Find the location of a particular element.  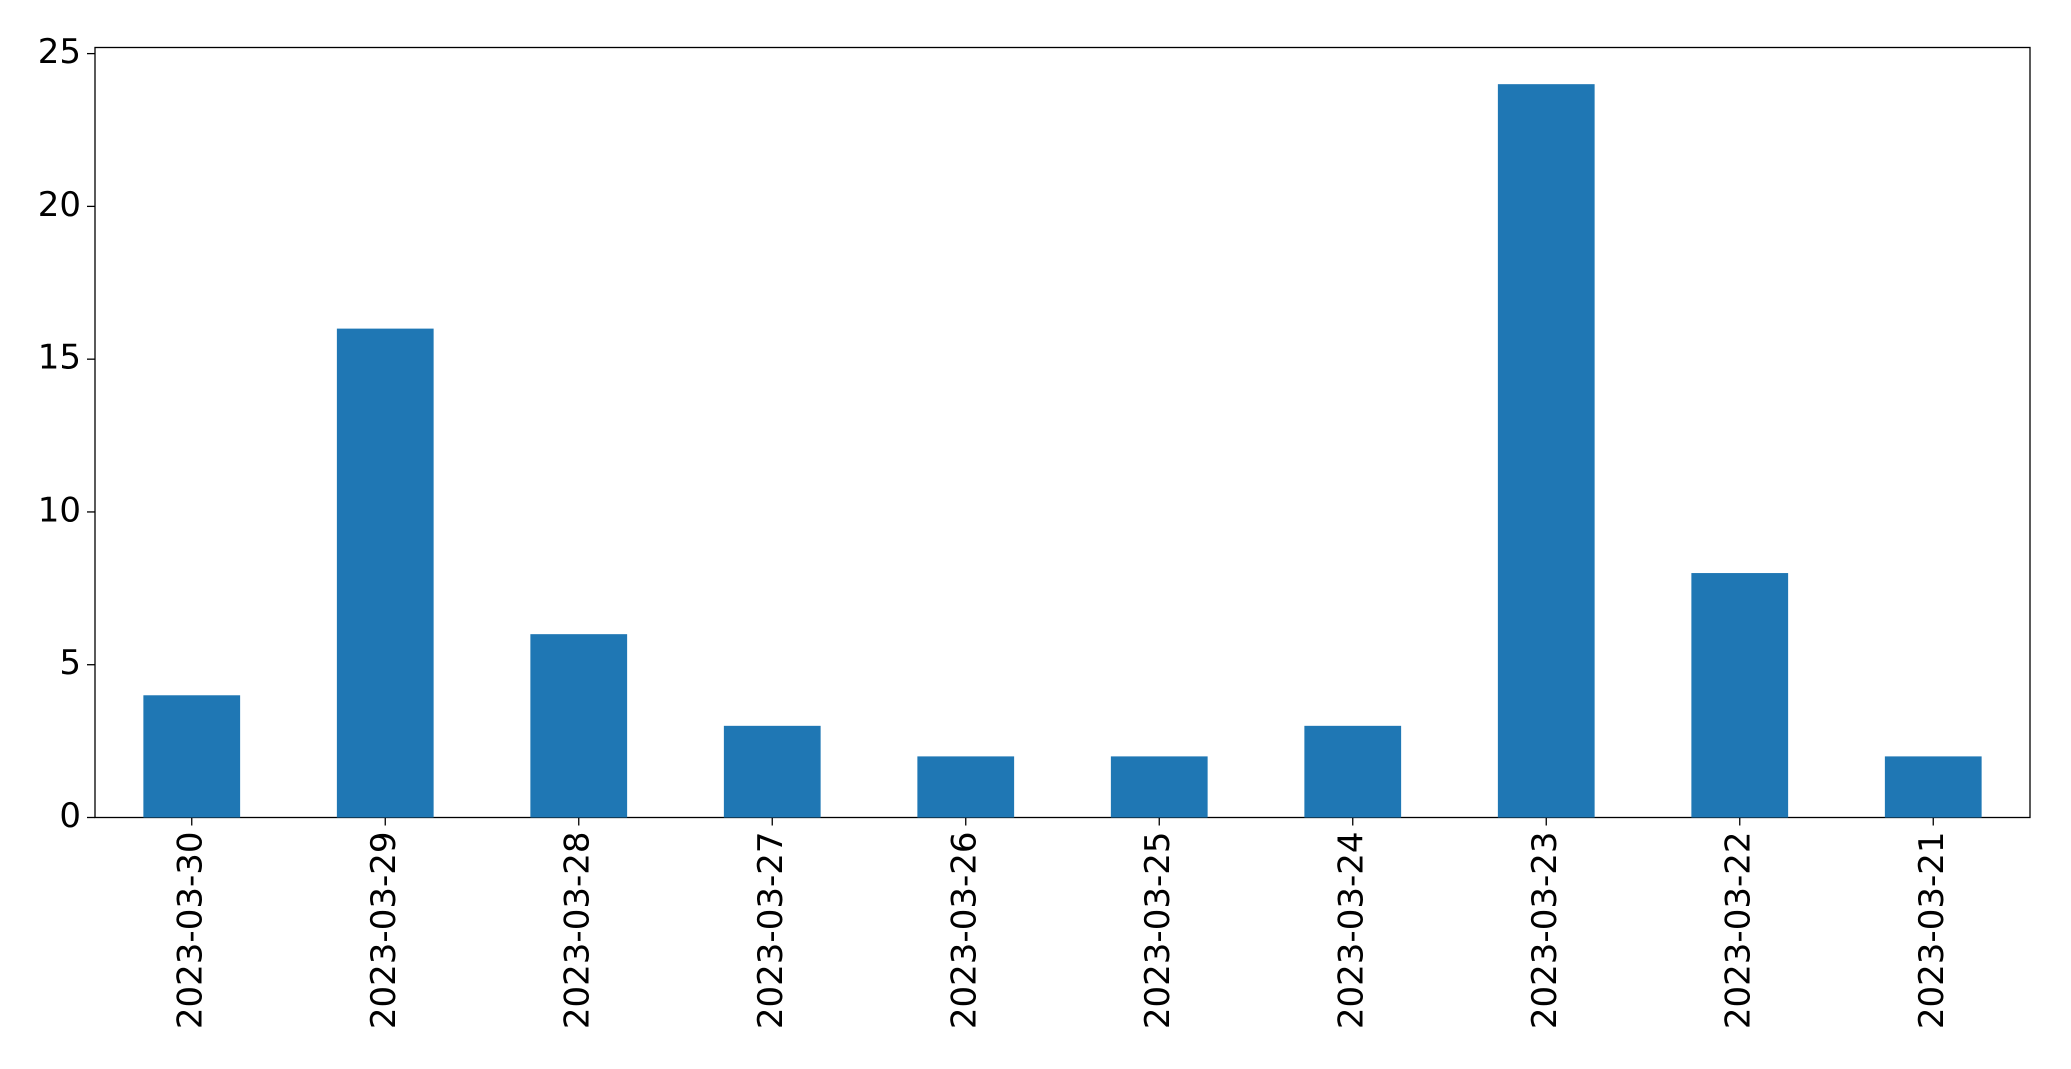

x-tick-label: 2023-03-23 is located at coordinates (1545, 931).